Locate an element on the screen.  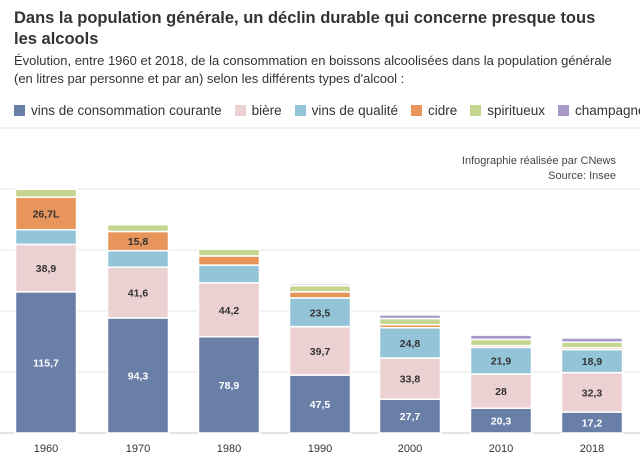
legend-label: champagne is located at coordinates (607, 110).